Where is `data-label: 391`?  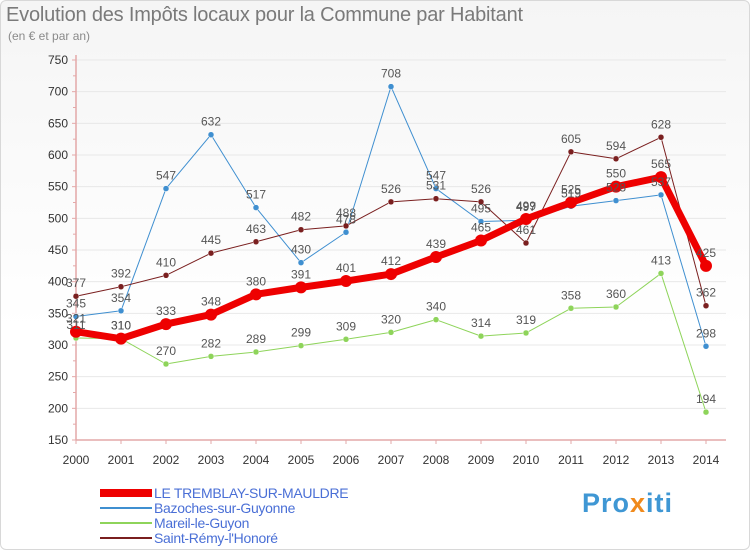 data-label: 391 is located at coordinates (301, 274).